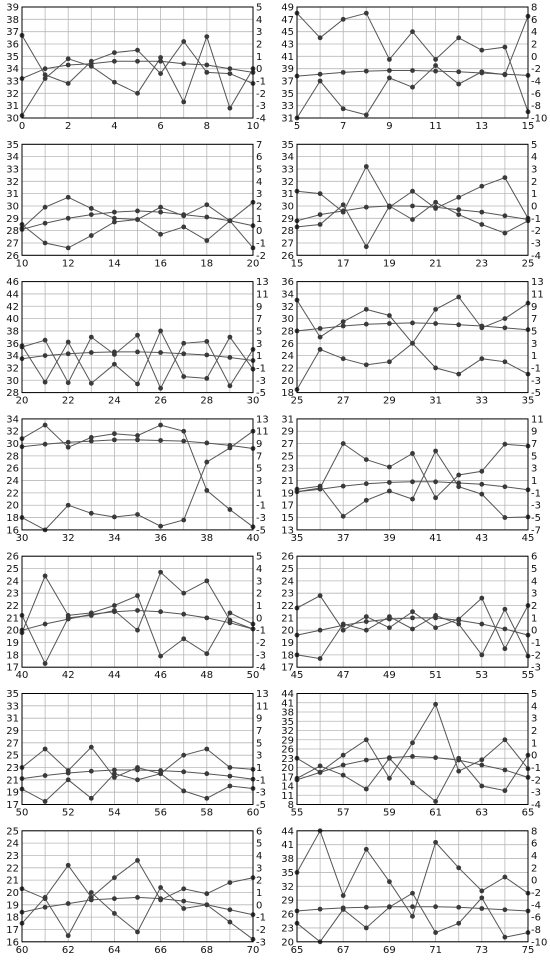 Image resolution: width=550 pixels, height=965 pixels. What do you see at coordinates (297, 126) in the screenshot?
I see `x-tick-label: 5` at bounding box center [297, 126].